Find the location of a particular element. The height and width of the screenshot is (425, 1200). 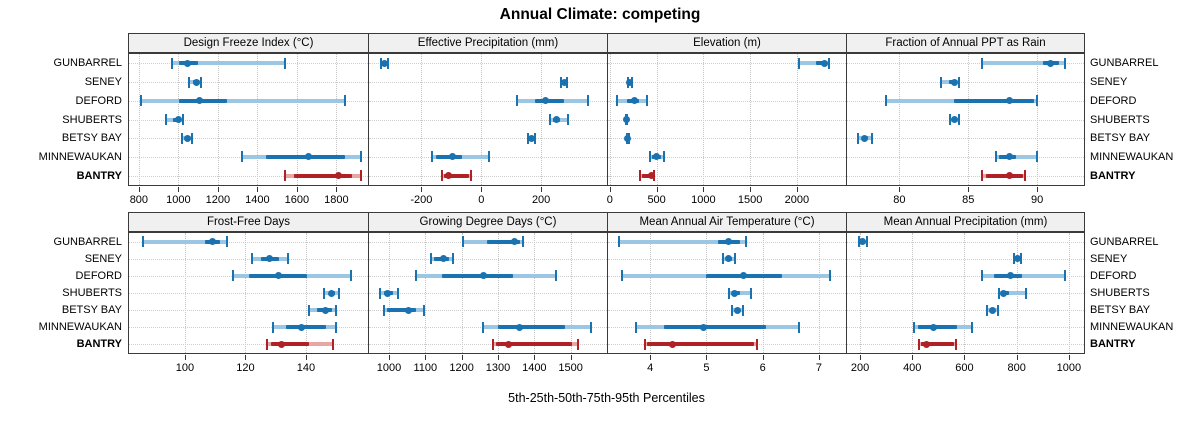

glyph-growing-degree-days-c-deford-cap-p95 is located at coordinates (556, 276).